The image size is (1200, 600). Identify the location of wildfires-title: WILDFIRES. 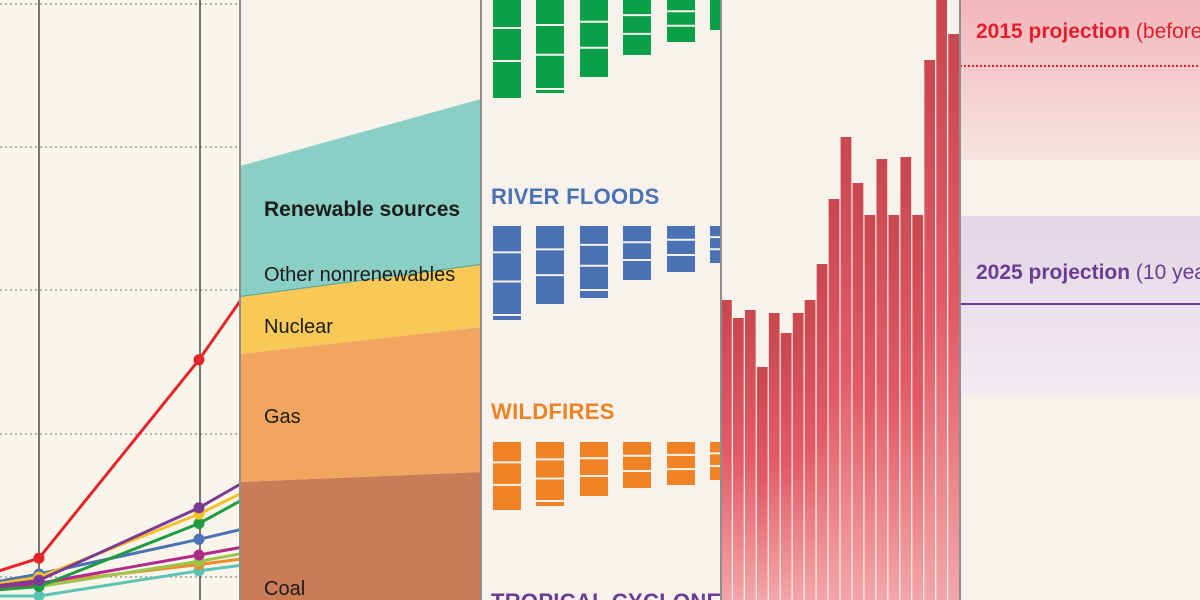
(553, 411).